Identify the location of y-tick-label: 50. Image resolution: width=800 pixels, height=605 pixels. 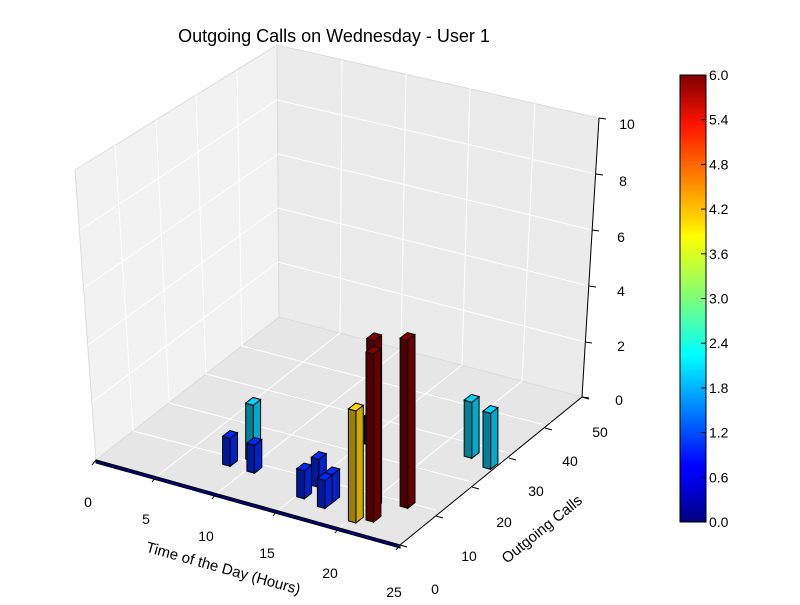
(600, 432).